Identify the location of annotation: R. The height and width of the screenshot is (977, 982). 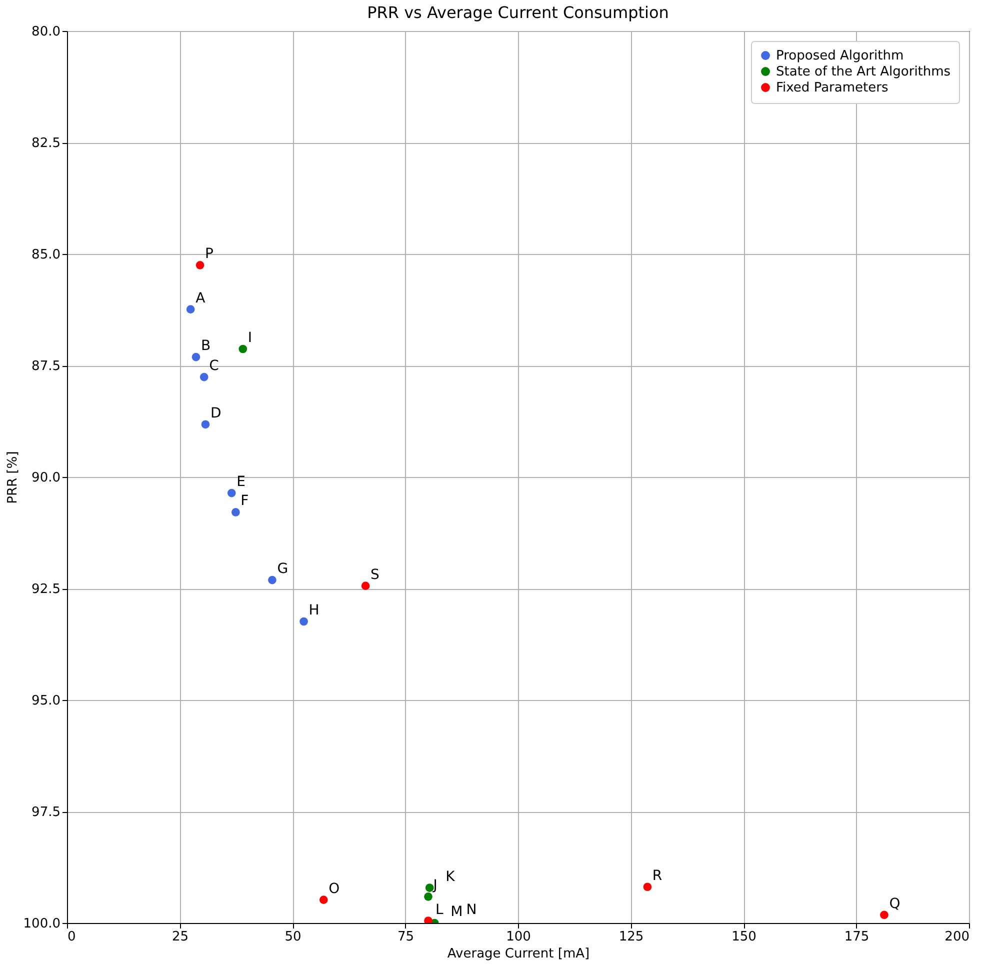
(657, 876).